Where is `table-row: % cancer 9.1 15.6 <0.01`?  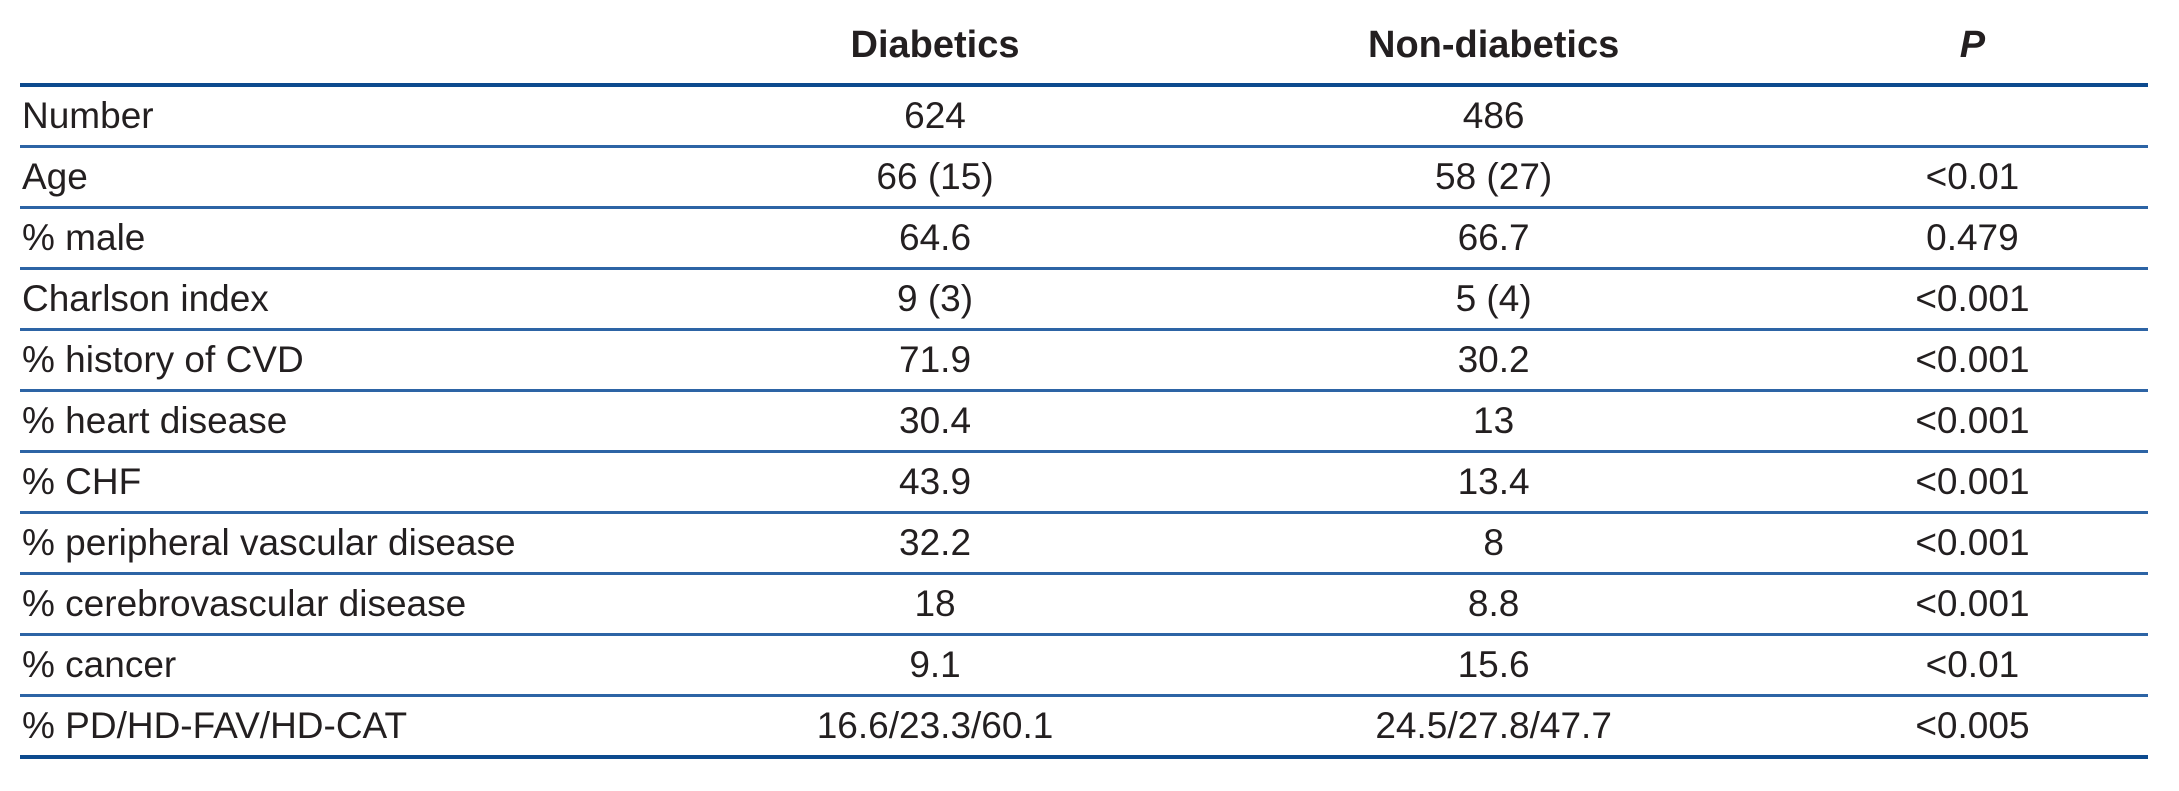
table-row: % cancer 9.1 15.6 <0.01 is located at coordinates (1084, 665).